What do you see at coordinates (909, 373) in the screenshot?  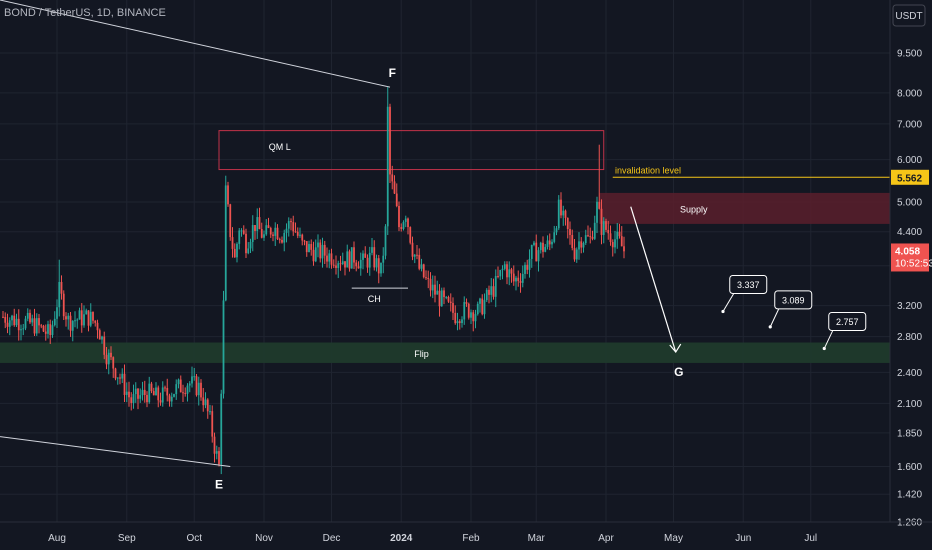 I see `price-tick-label: 2.400` at bounding box center [909, 373].